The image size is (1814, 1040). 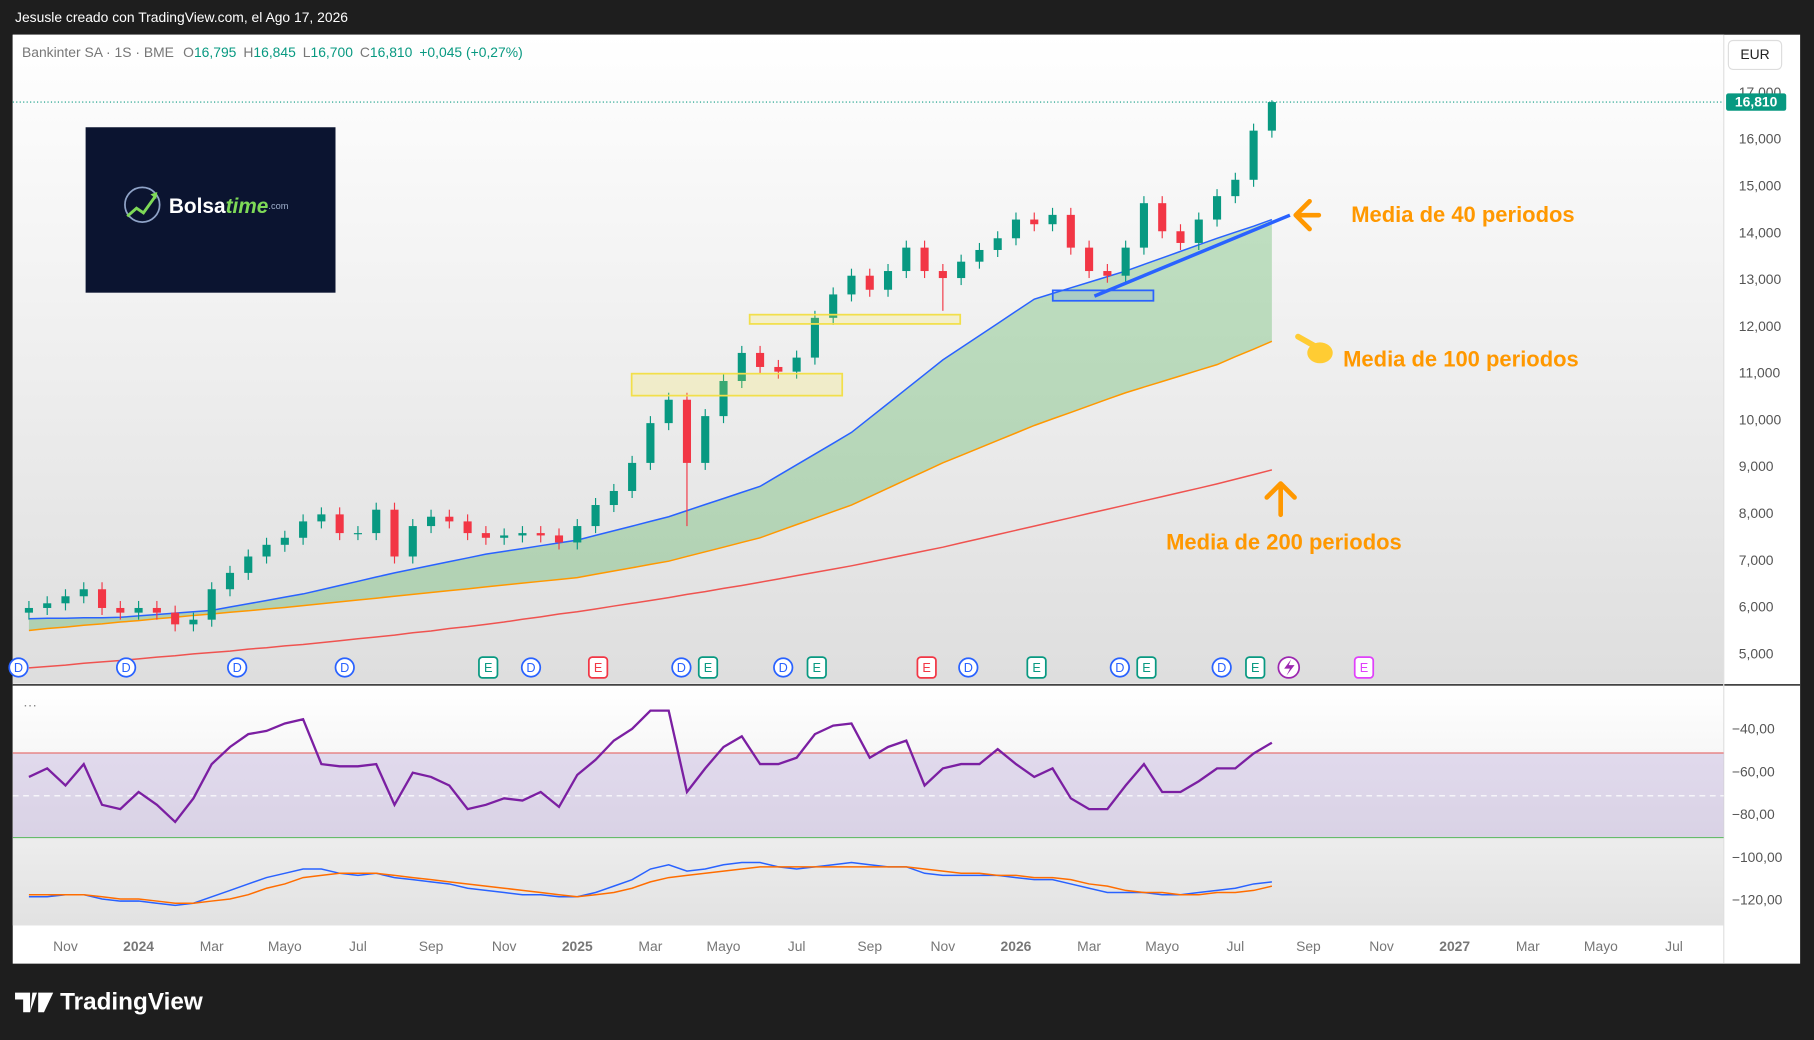 What do you see at coordinates (215, 52) in the screenshot?
I see `ohlc-value: 16,795` at bounding box center [215, 52].